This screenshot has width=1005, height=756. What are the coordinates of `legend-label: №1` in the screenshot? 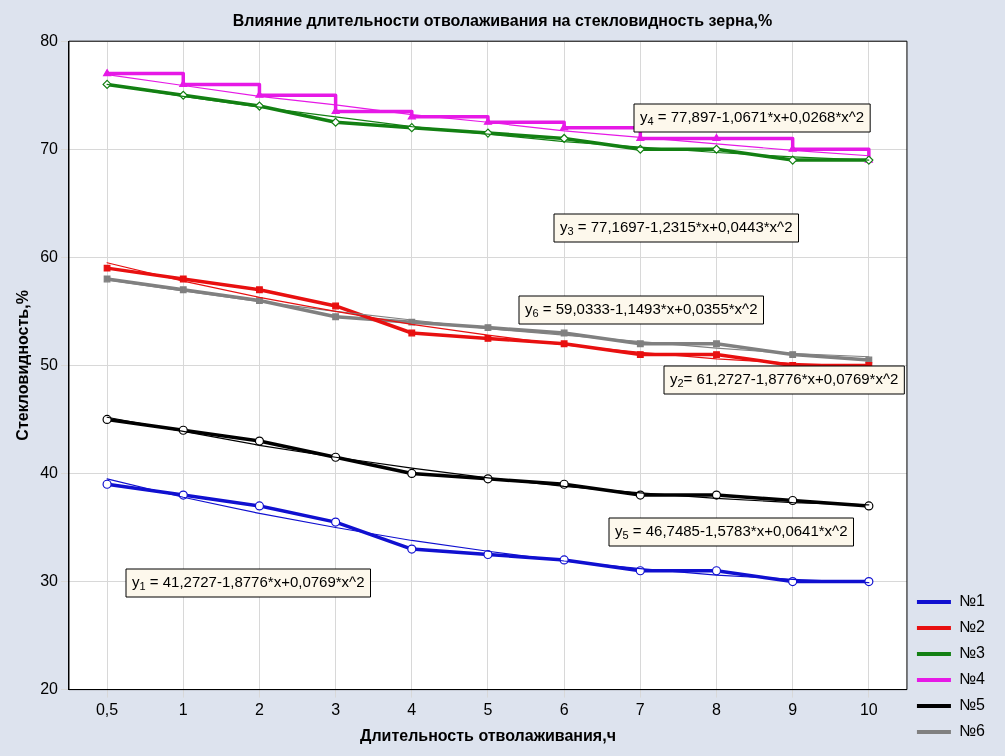 It's located at (972, 601).